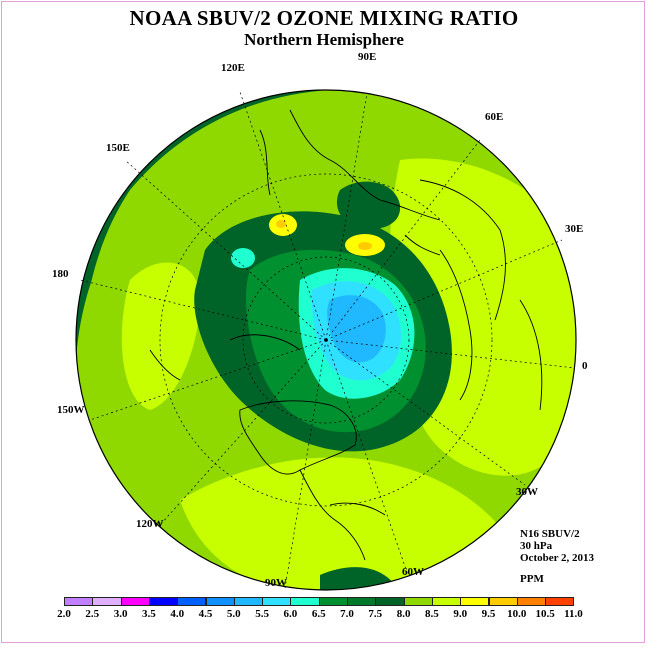 The width and height of the screenshot is (648, 648). I want to click on lon-label-60w: 60W, so click(413, 572).